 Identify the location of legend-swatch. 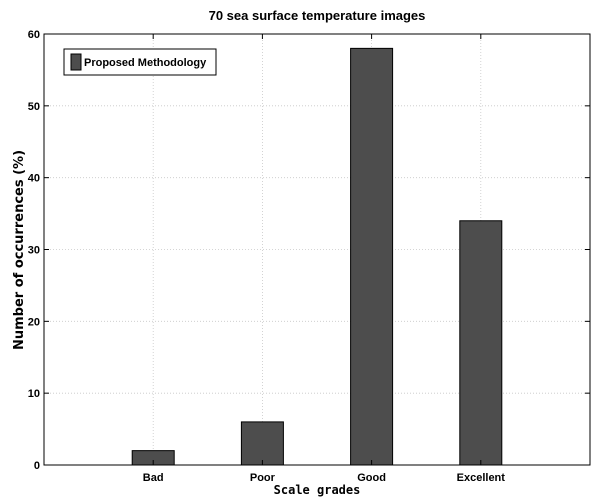
(76, 62).